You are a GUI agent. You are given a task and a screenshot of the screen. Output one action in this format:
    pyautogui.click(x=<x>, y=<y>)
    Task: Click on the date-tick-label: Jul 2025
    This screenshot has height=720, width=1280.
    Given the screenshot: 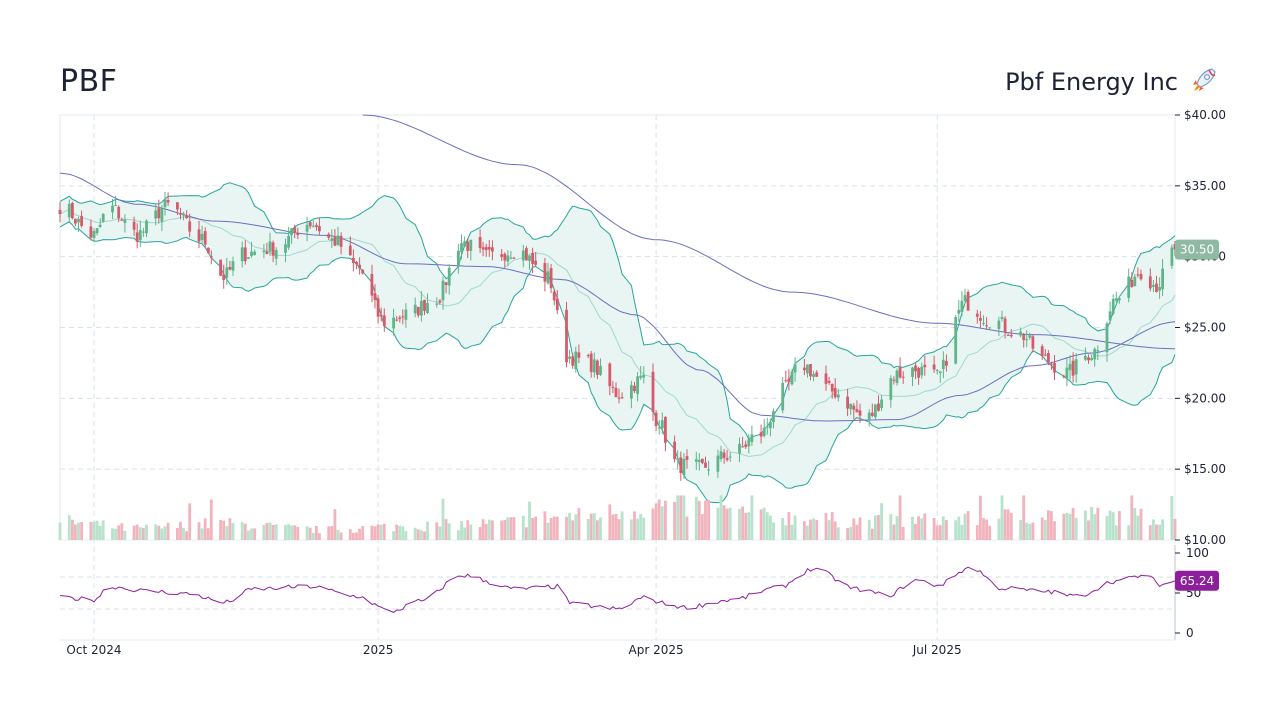 What is the action you would take?
    pyautogui.click(x=937, y=650)
    